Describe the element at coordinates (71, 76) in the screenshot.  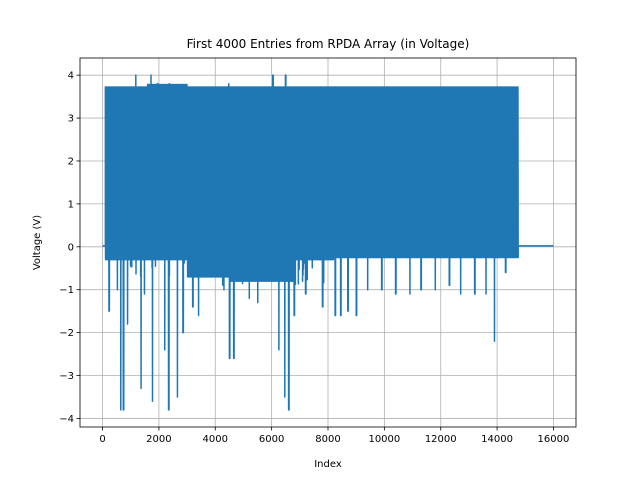
I see `y-tick-label: 4` at that location.